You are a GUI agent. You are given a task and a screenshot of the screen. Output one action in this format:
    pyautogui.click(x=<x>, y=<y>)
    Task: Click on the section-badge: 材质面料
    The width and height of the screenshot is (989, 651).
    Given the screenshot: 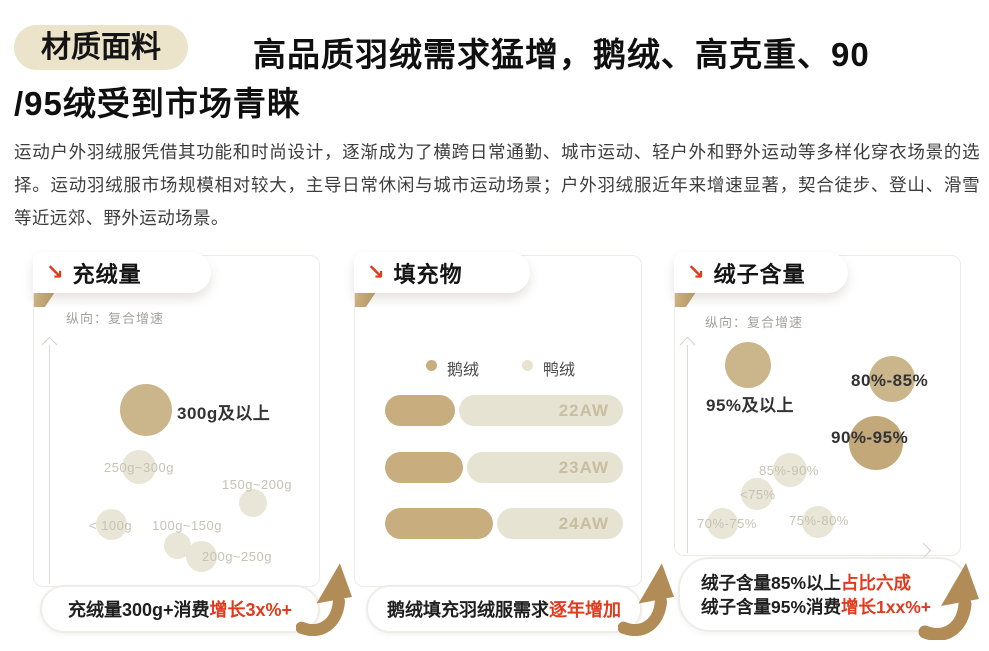 What is the action you would take?
    pyautogui.click(x=101, y=47)
    